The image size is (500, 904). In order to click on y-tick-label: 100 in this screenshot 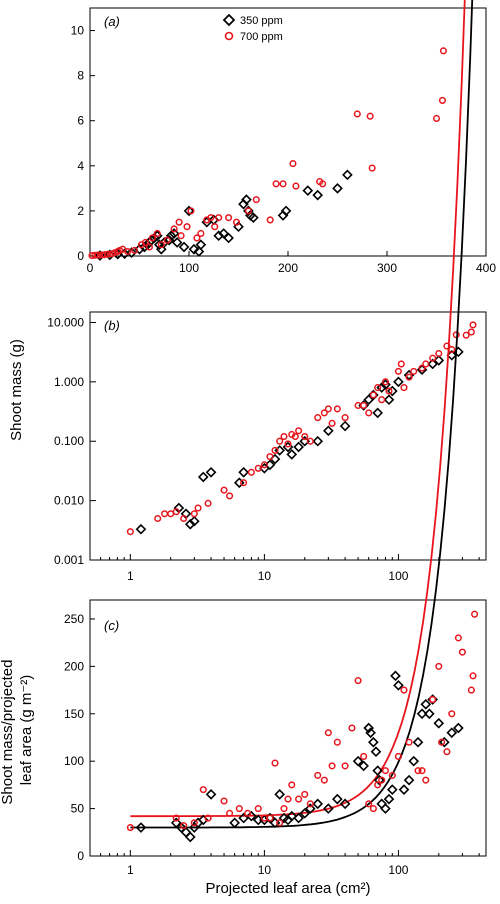, I will do `click(74, 761)`.